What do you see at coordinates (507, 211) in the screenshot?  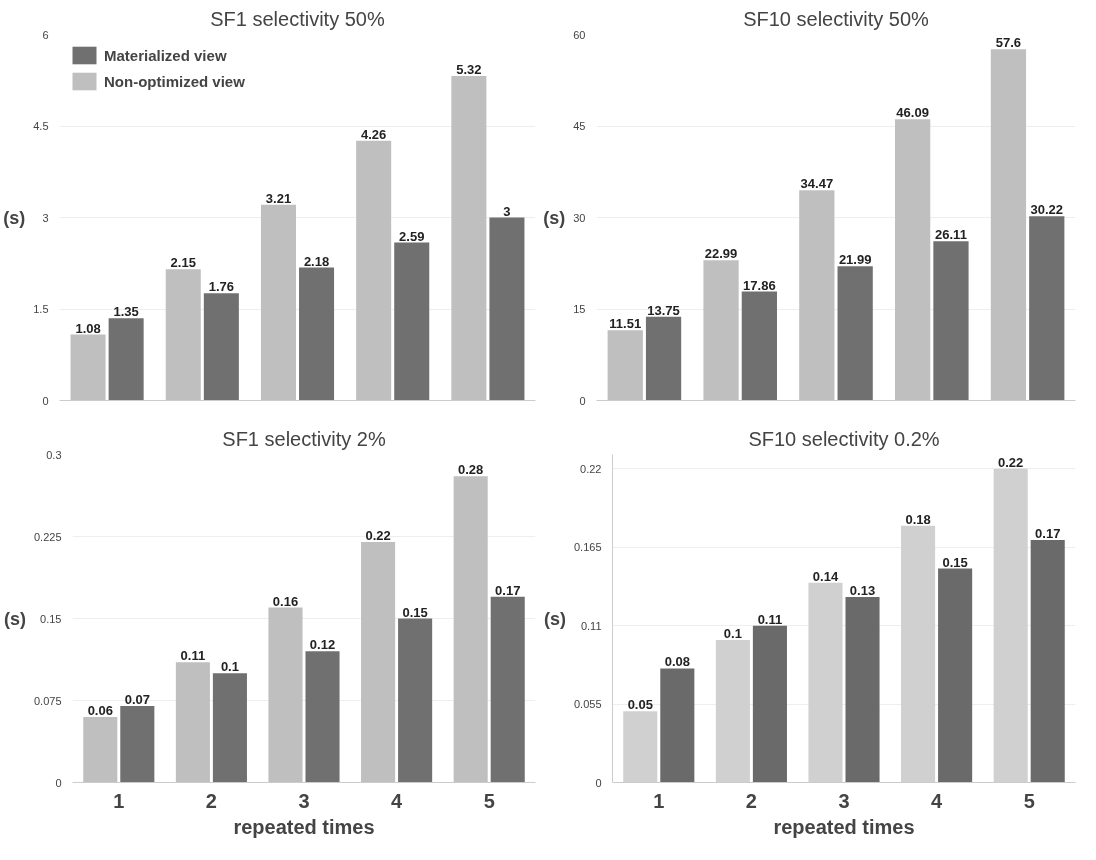 I see `data-label: 3` at bounding box center [507, 211].